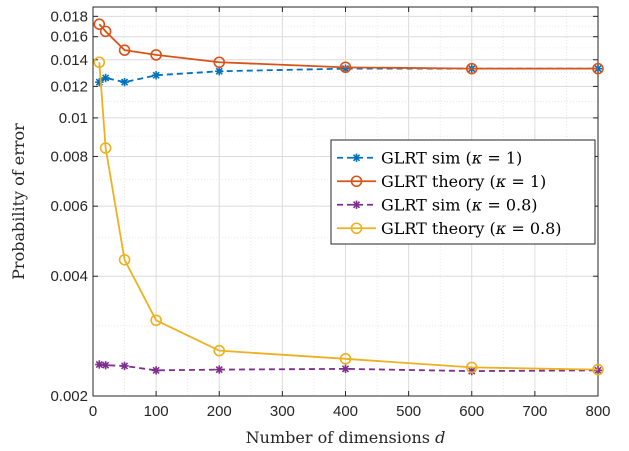 The image size is (629, 451). What do you see at coordinates (345, 411) in the screenshot?
I see `x-tick-label: 400` at bounding box center [345, 411].